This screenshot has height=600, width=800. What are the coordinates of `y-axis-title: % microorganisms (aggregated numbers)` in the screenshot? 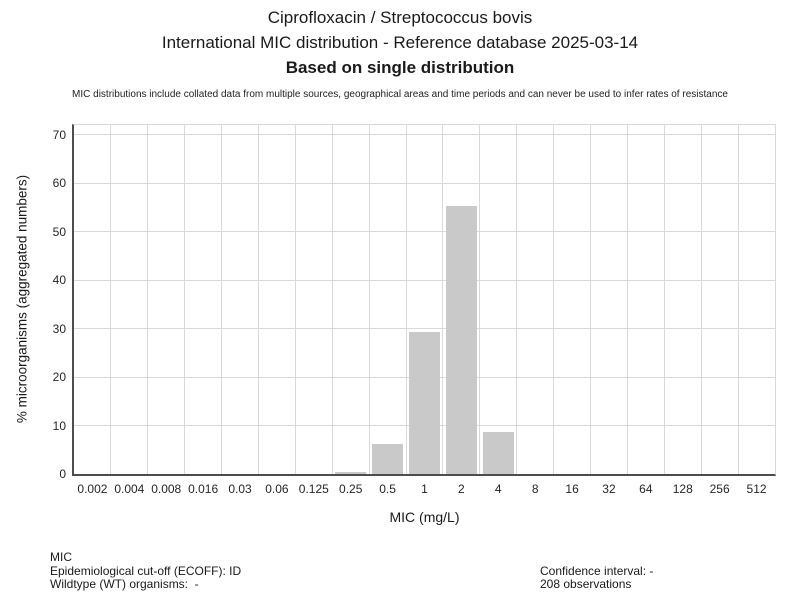 It's located at (22, 299).